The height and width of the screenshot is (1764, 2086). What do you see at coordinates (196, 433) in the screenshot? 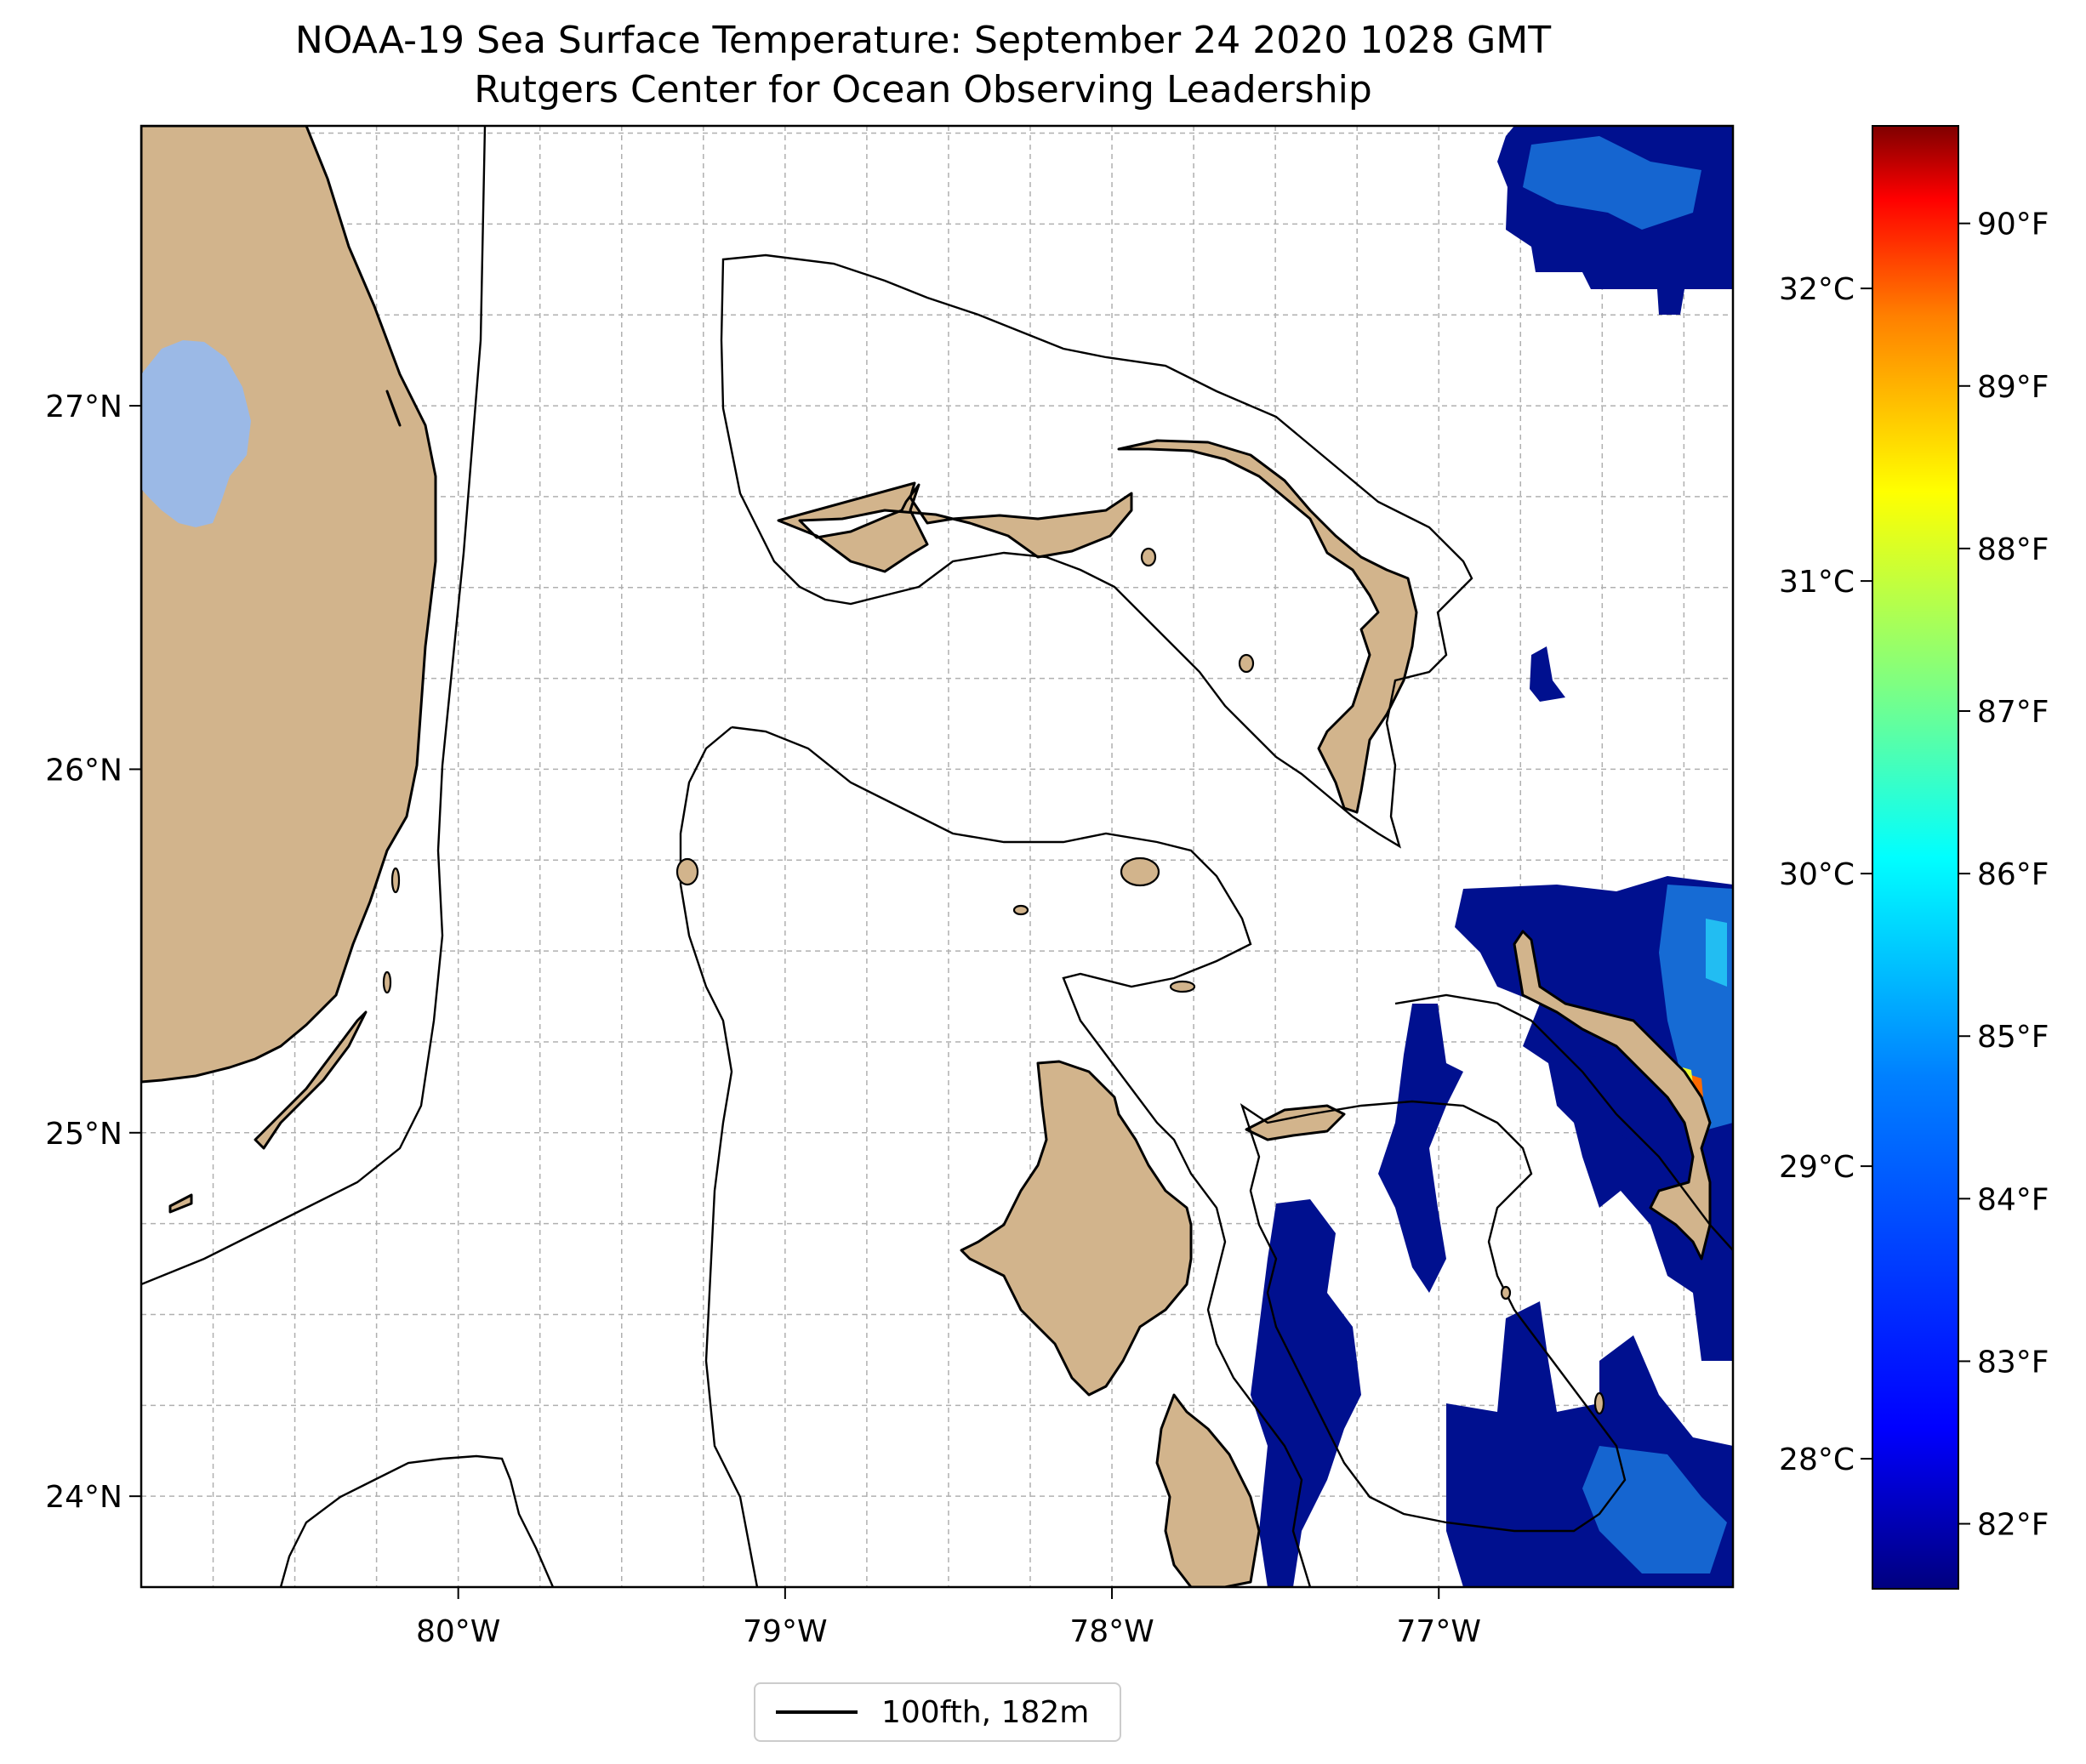
I see `lake-okeechobee` at bounding box center [196, 433].